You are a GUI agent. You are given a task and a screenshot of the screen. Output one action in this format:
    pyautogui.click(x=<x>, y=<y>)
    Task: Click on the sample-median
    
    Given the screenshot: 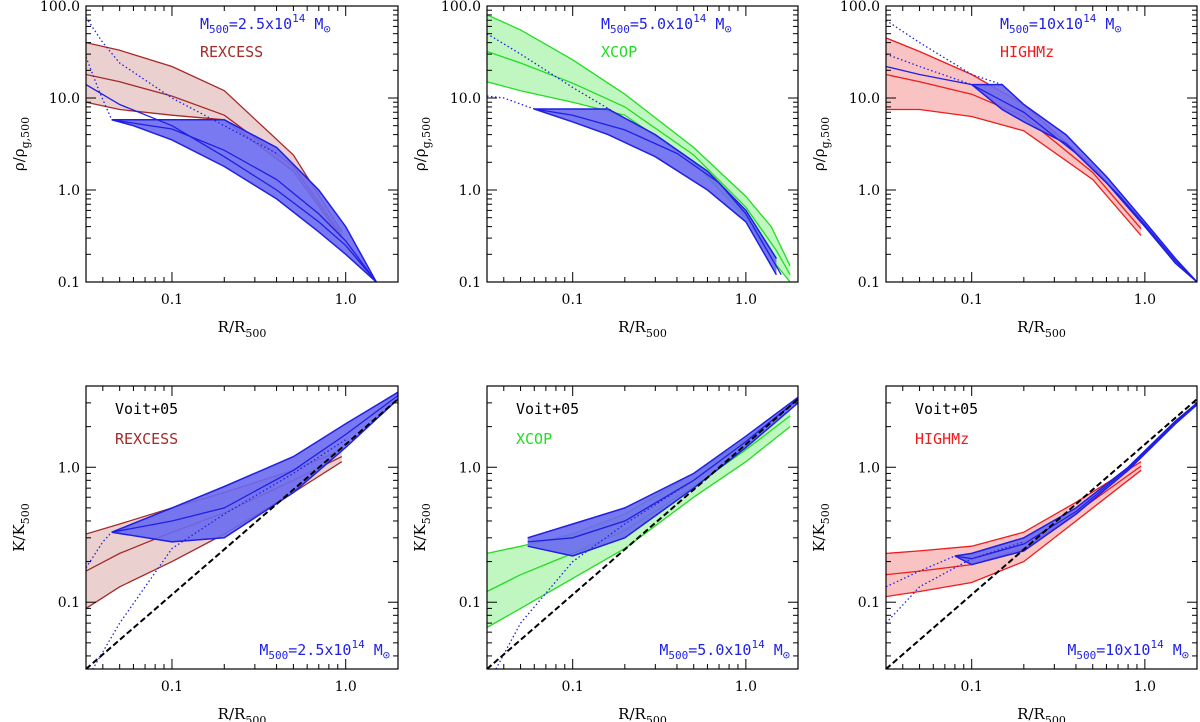 What is the action you would take?
    pyautogui.click(x=639, y=163)
    